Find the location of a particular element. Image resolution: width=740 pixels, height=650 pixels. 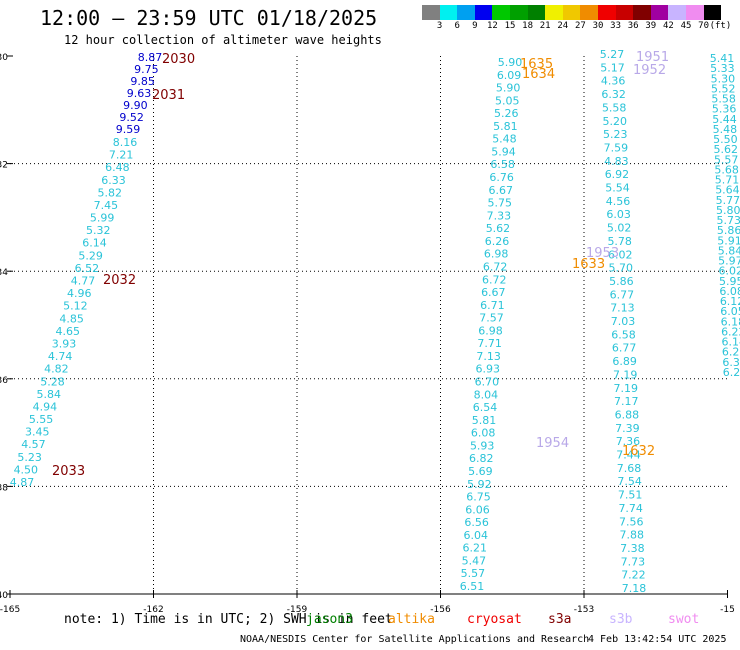

lat-tick-label: -32 is located at coordinates (4, 166).